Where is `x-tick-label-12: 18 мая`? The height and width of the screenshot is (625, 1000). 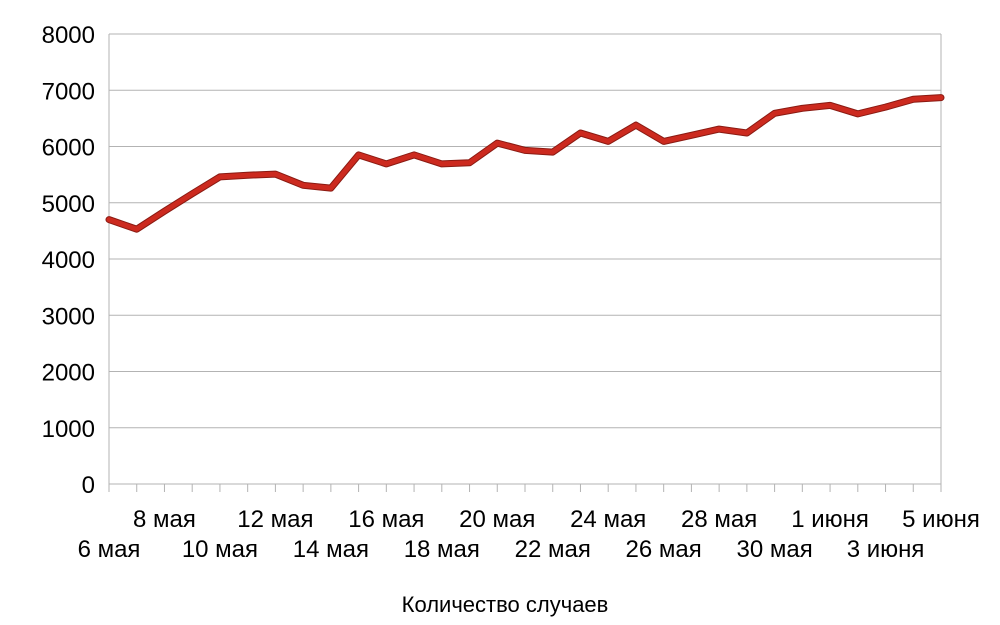
x-tick-label-12: 18 мая is located at coordinates (442, 549).